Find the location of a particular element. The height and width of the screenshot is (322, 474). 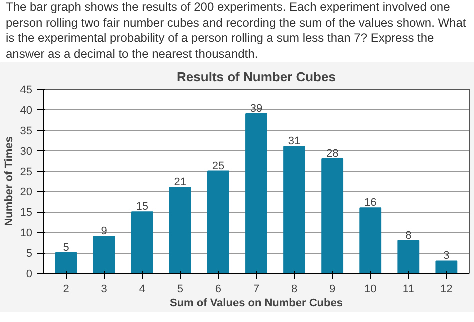

y-tick-label: 20 is located at coordinates (26, 193).